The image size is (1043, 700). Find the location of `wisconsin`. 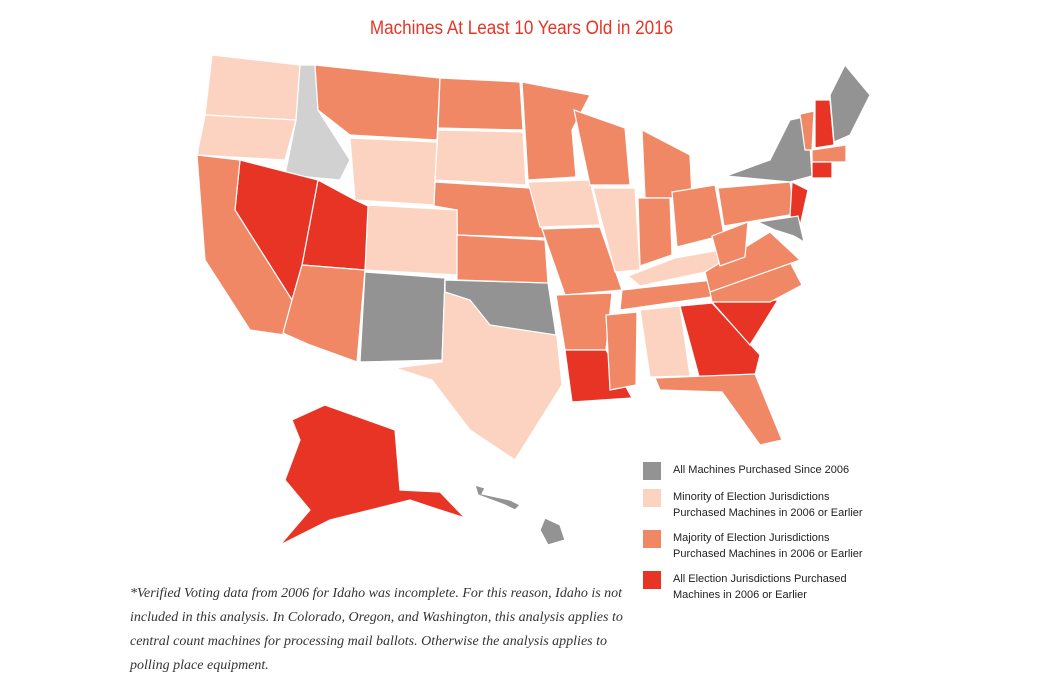

wisconsin is located at coordinates (602, 147).